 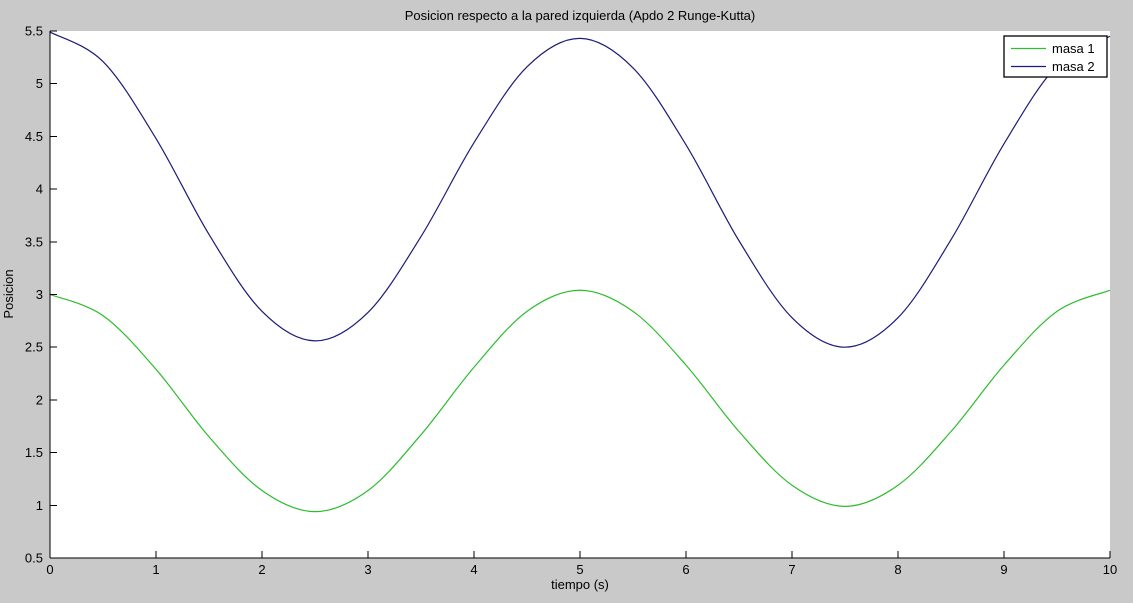 What do you see at coordinates (34, 31) in the screenshot?
I see `y-tick-label: 5.5` at bounding box center [34, 31].